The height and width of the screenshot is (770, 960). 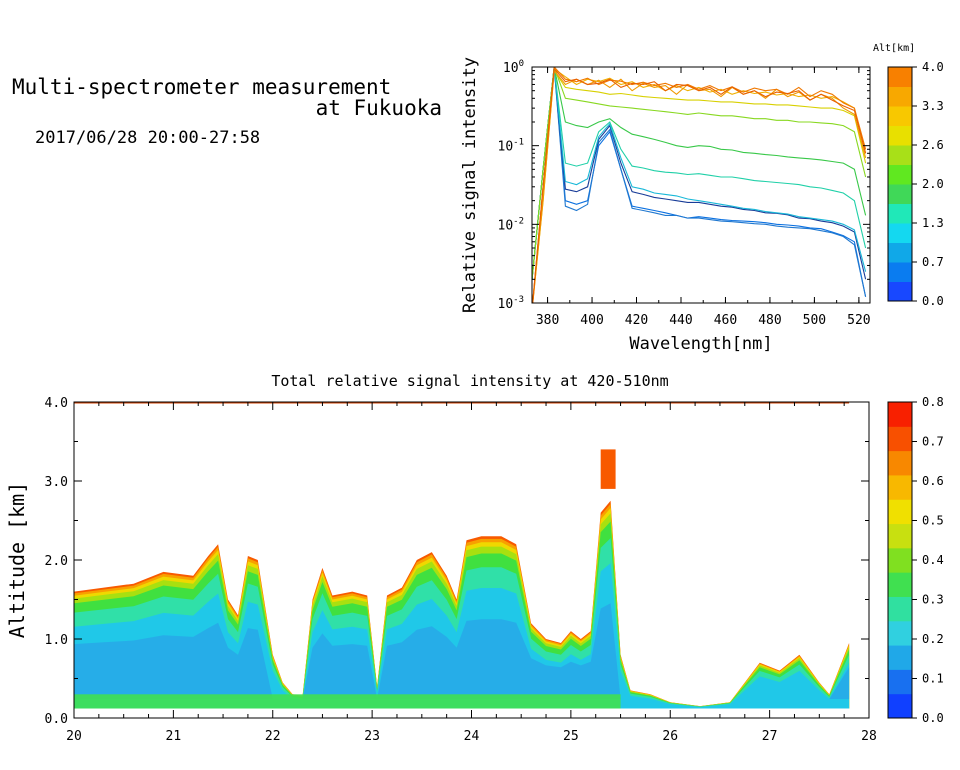 What do you see at coordinates (933, 481) in the screenshot?
I see `intensity-colorbar-tick-label: 0.6` at bounding box center [933, 481].